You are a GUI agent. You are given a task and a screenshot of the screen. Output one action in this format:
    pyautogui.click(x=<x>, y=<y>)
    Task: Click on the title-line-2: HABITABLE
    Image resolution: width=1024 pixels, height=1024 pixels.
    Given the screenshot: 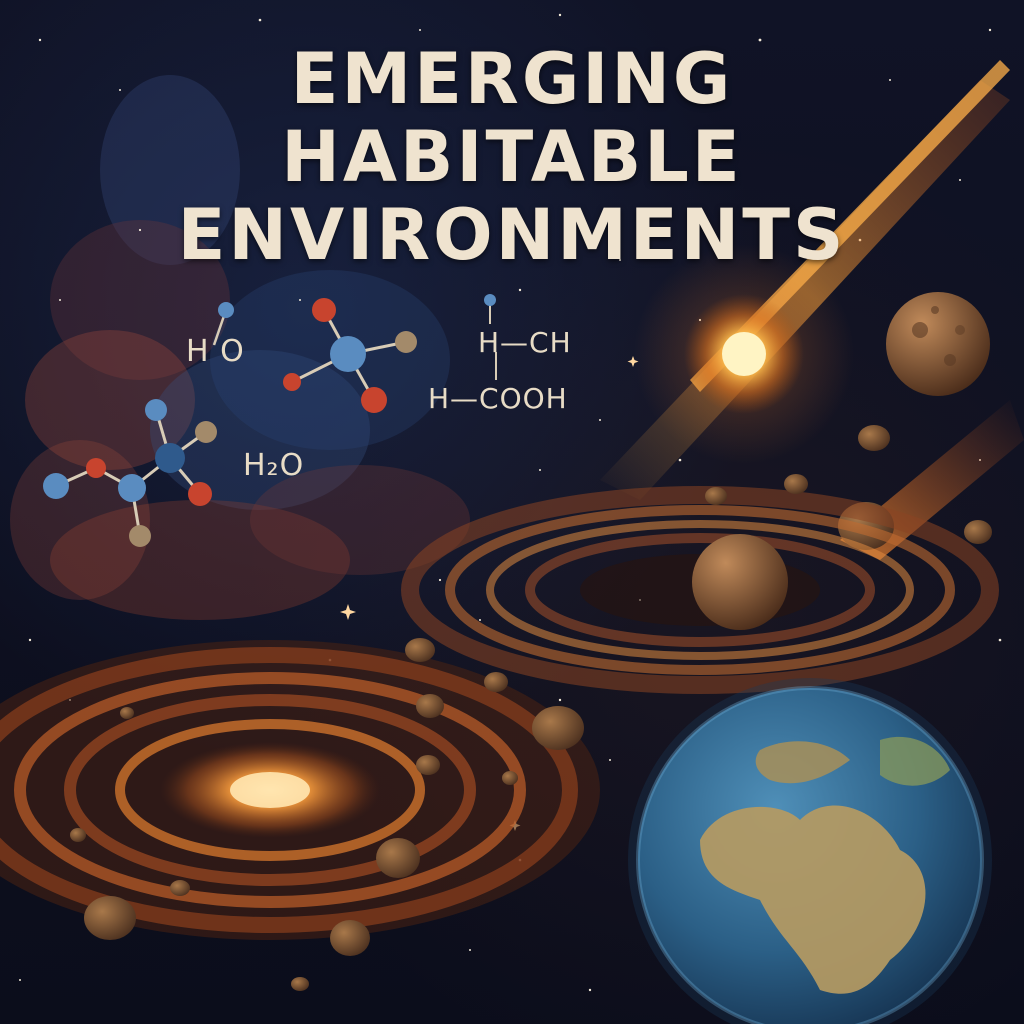 What is the action you would take?
    pyautogui.click(x=512, y=157)
    